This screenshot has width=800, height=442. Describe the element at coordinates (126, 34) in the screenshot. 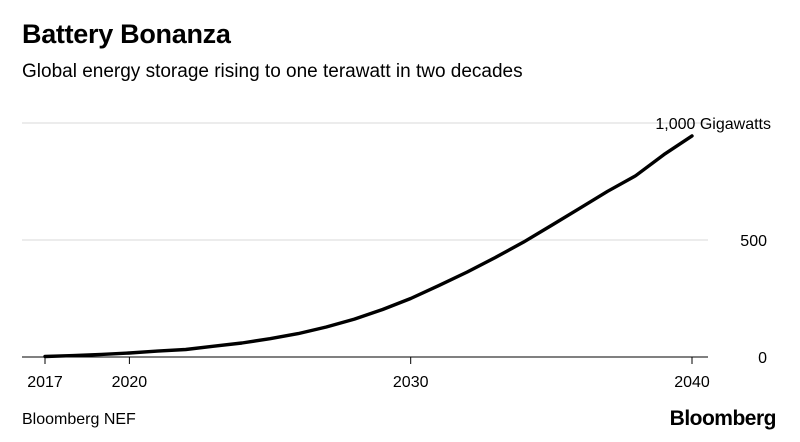

I see `chart-title: Battery Bonanza` at that location.